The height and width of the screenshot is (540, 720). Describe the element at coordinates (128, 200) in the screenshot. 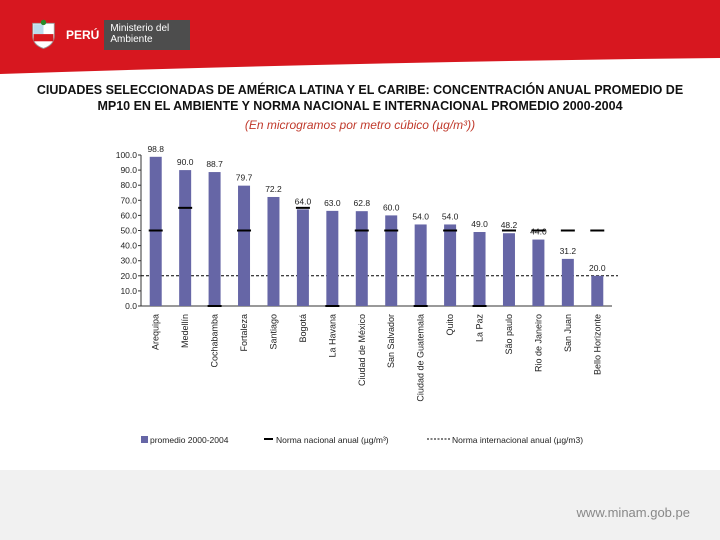

I see `y-tick-label: 70.0` at that location.